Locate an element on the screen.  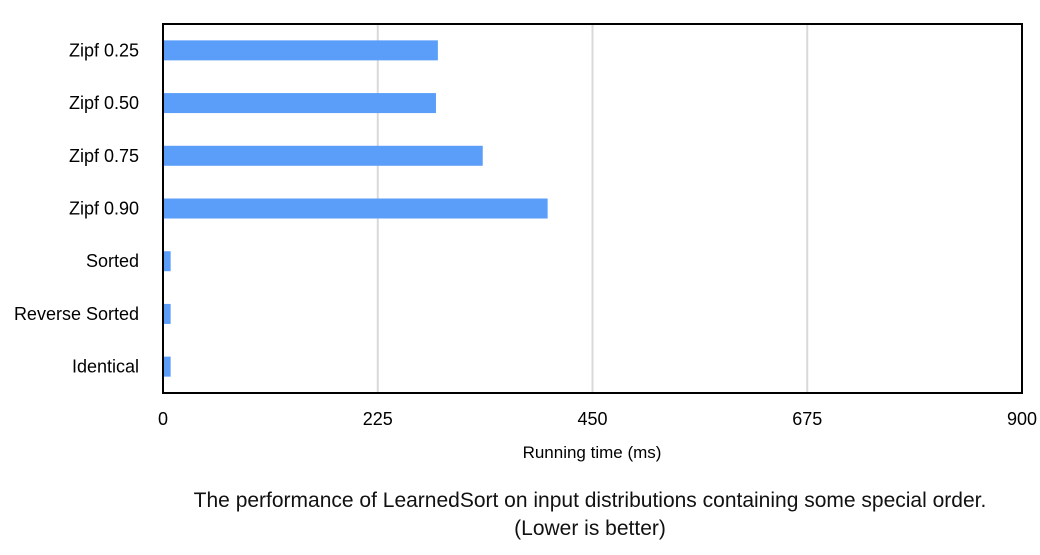
category-label: Zipf 0.25 is located at coordinates (104, 50).